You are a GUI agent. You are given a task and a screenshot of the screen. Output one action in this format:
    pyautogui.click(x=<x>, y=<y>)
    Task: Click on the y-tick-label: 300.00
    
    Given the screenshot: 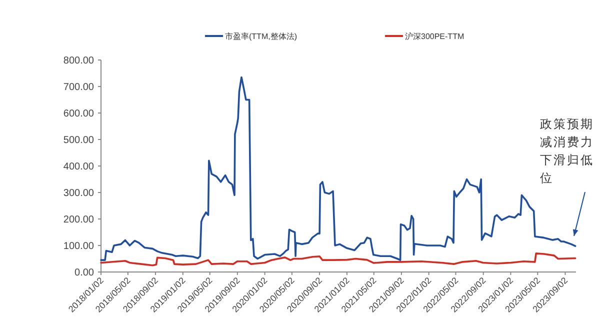 What is the action you would take?
    pyautogui.click(x=78, y=193)
    